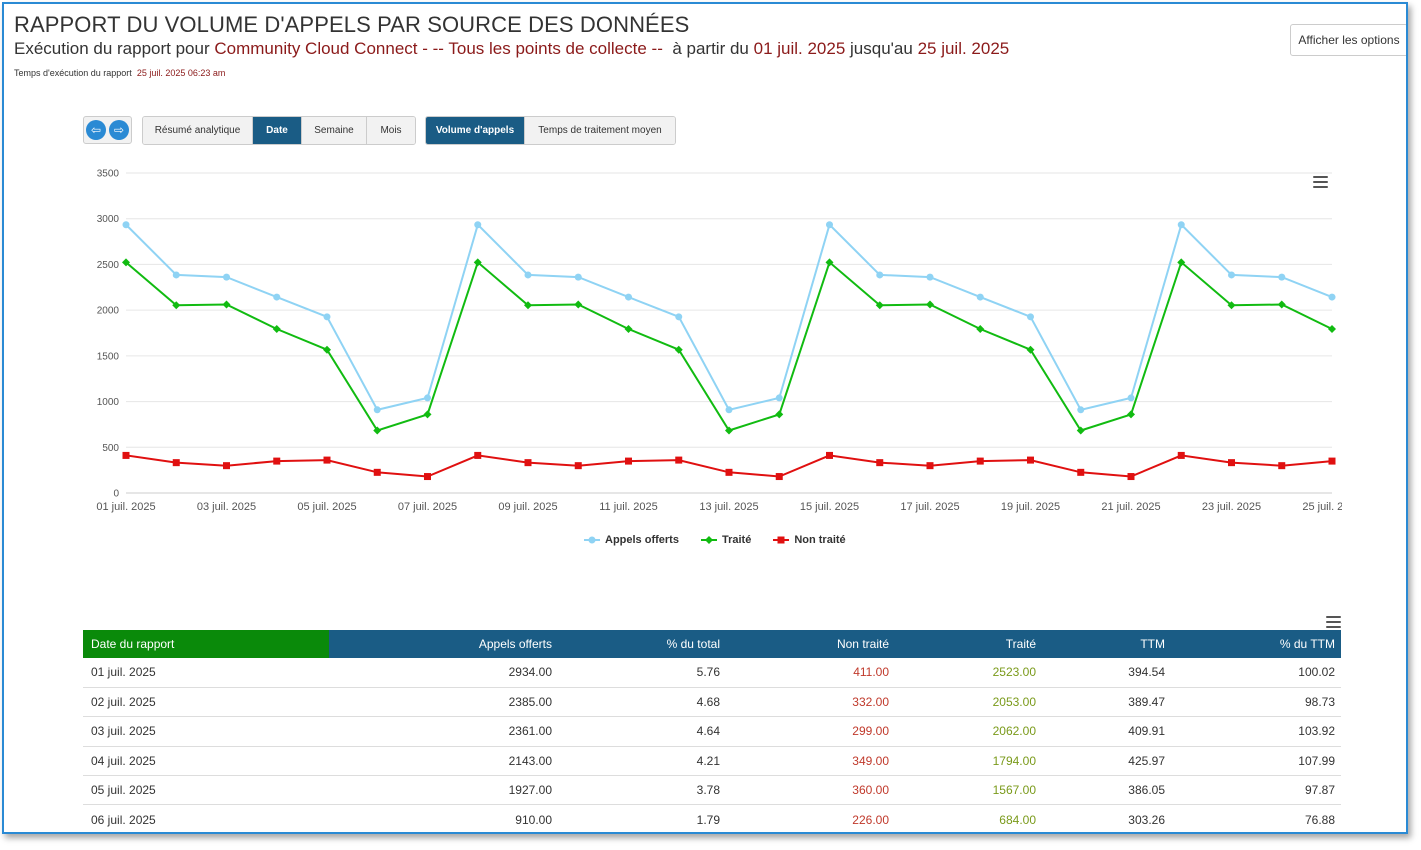 This screenshot has height=850, width=1421. What do you see at coordinates (809, 540) in the screenshot?
I see `legend-item-not-handled: Non traité` at bounding box center [809, 540].